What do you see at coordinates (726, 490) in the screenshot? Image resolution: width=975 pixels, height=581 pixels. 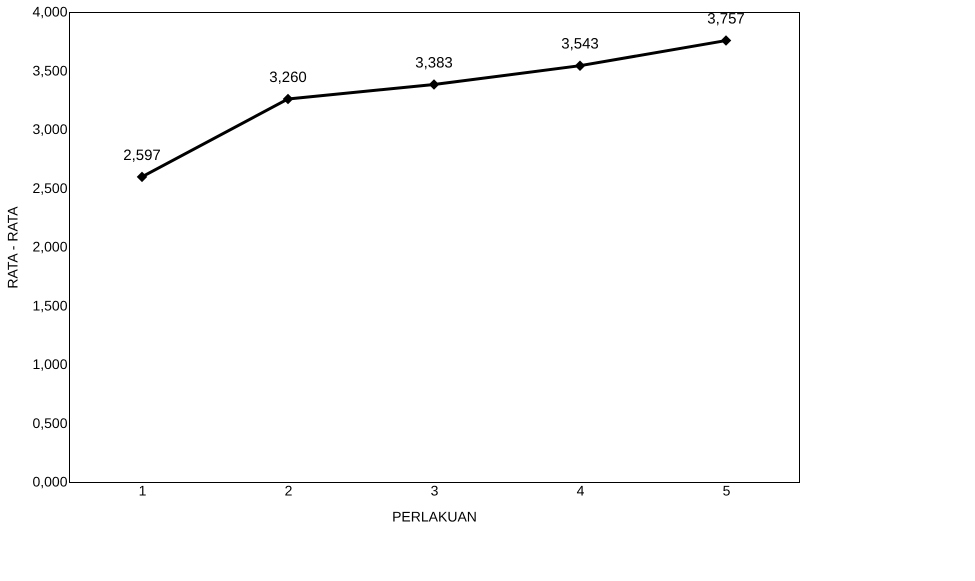 I see `x-tick-label: 5` at bounding box center [726, 490].